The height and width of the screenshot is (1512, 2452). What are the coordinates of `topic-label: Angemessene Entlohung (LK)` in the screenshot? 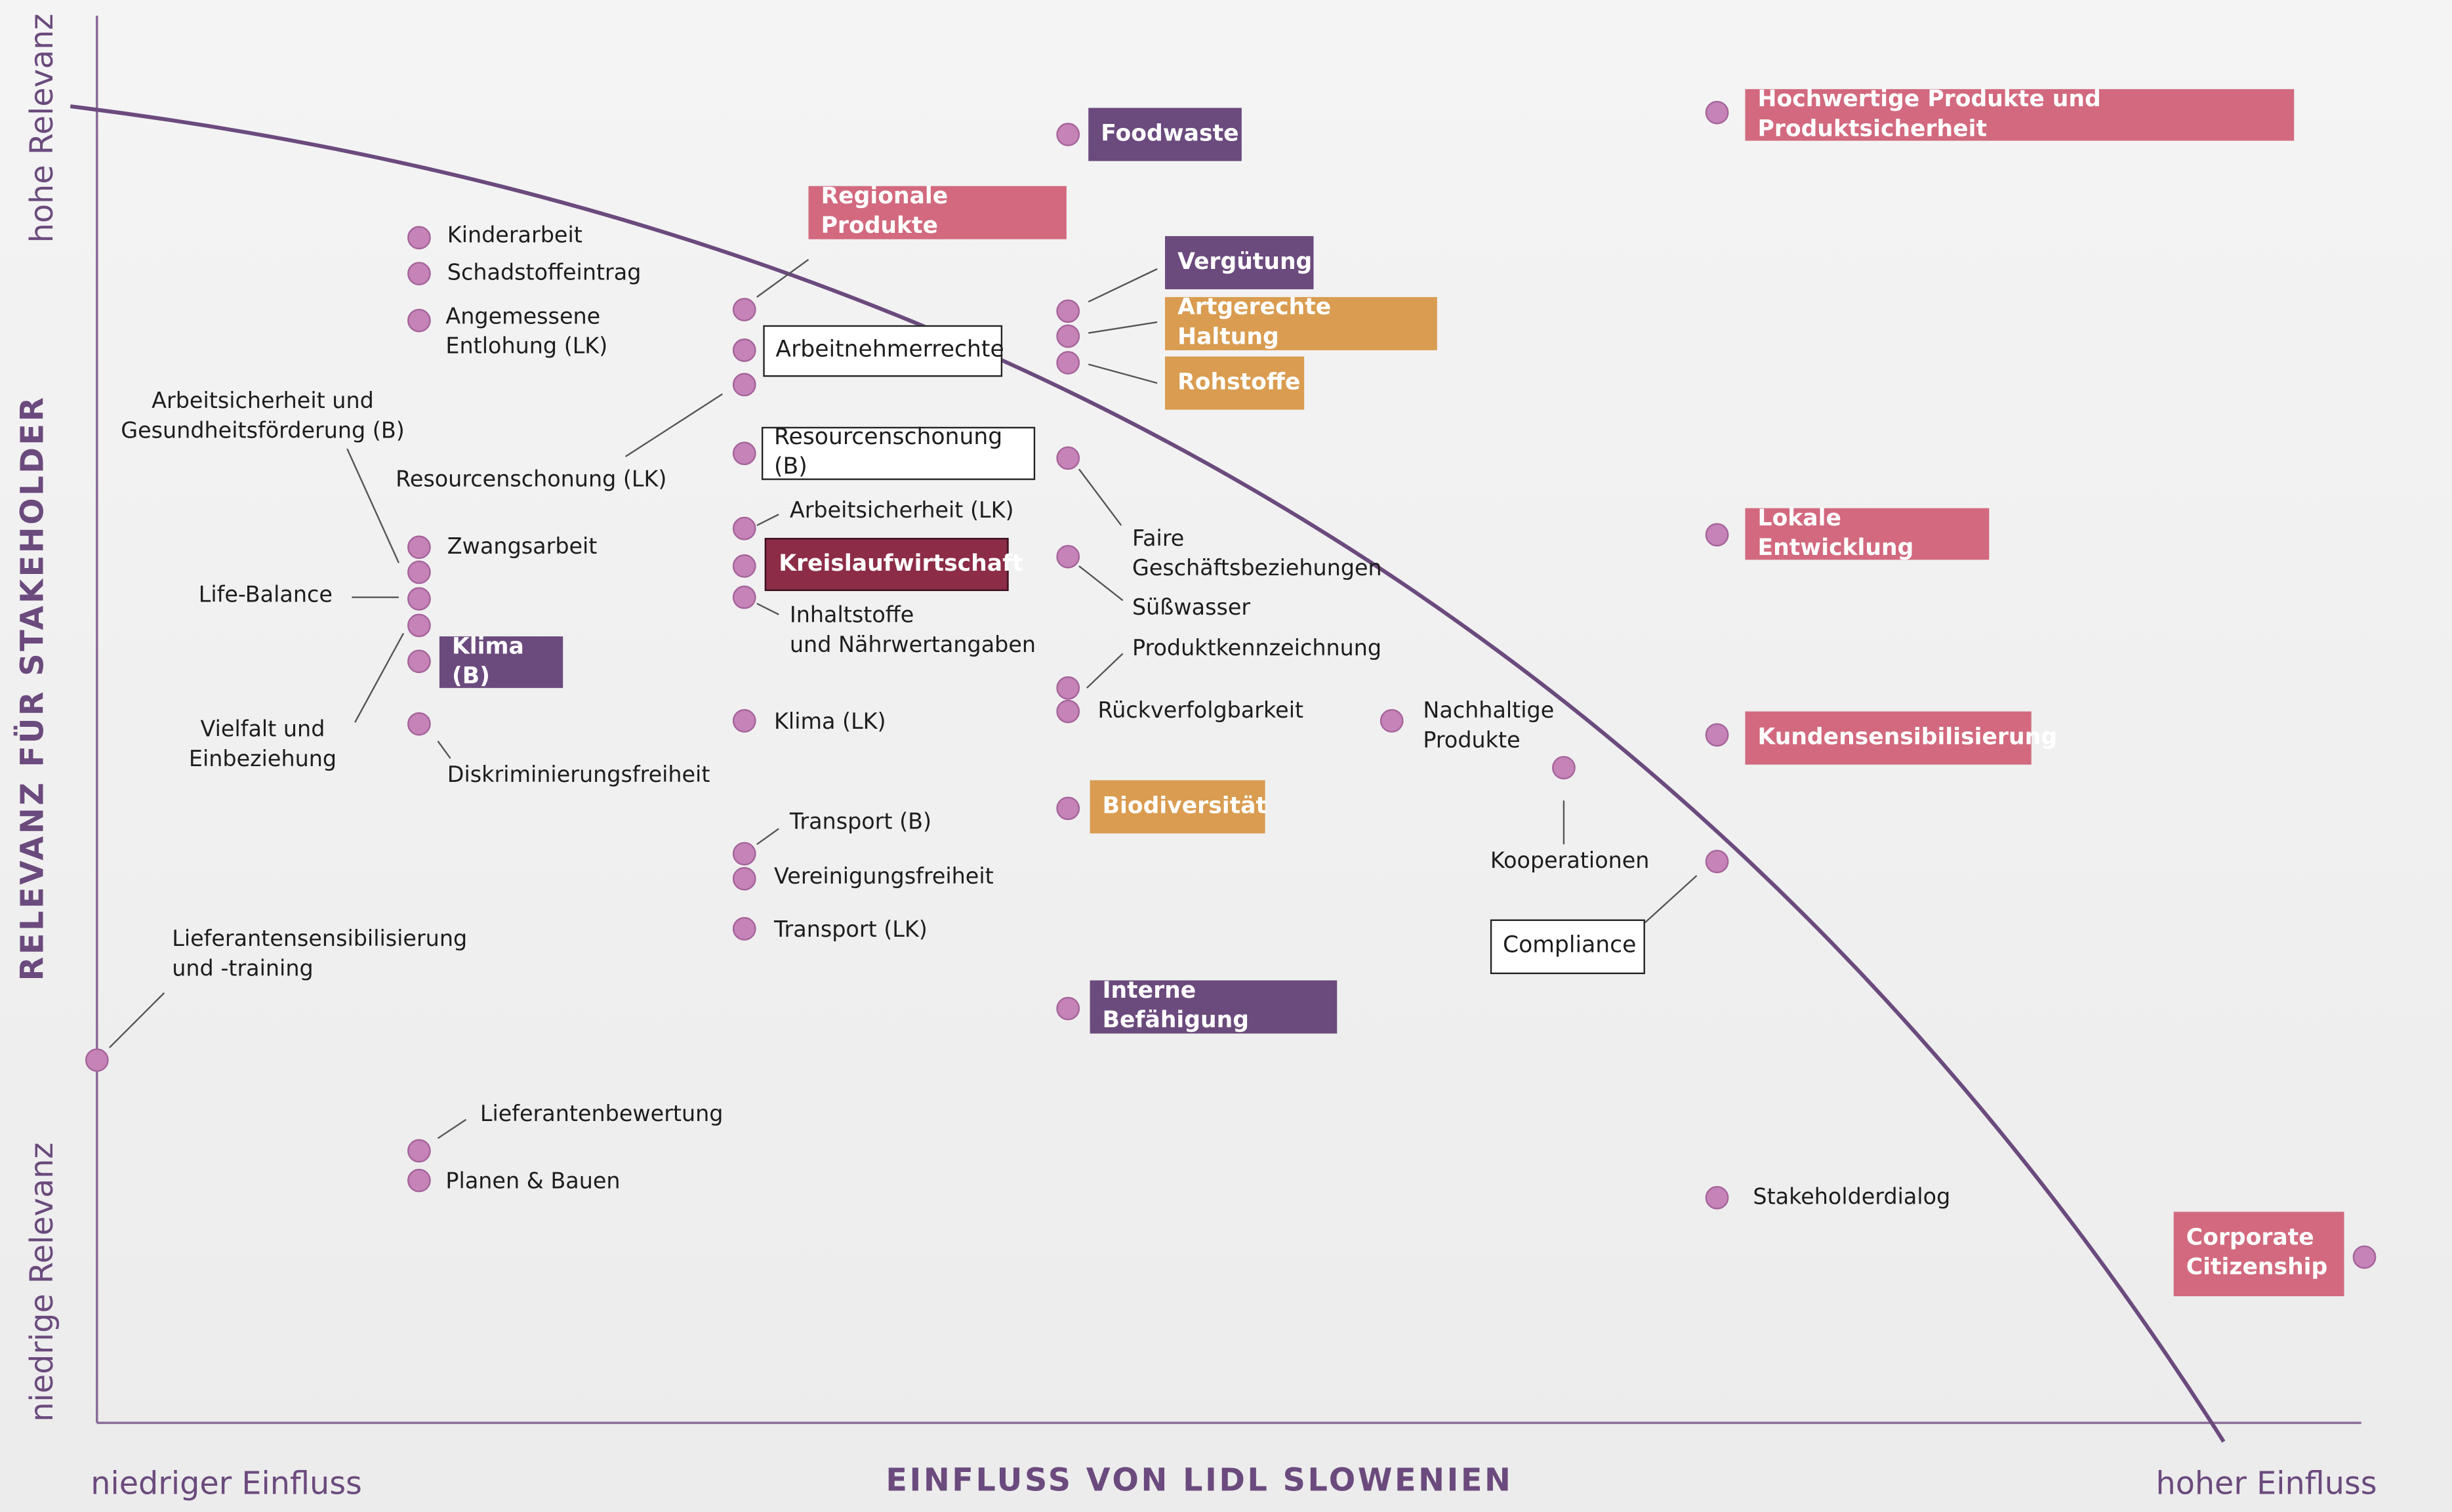 It's located at (526, 332).